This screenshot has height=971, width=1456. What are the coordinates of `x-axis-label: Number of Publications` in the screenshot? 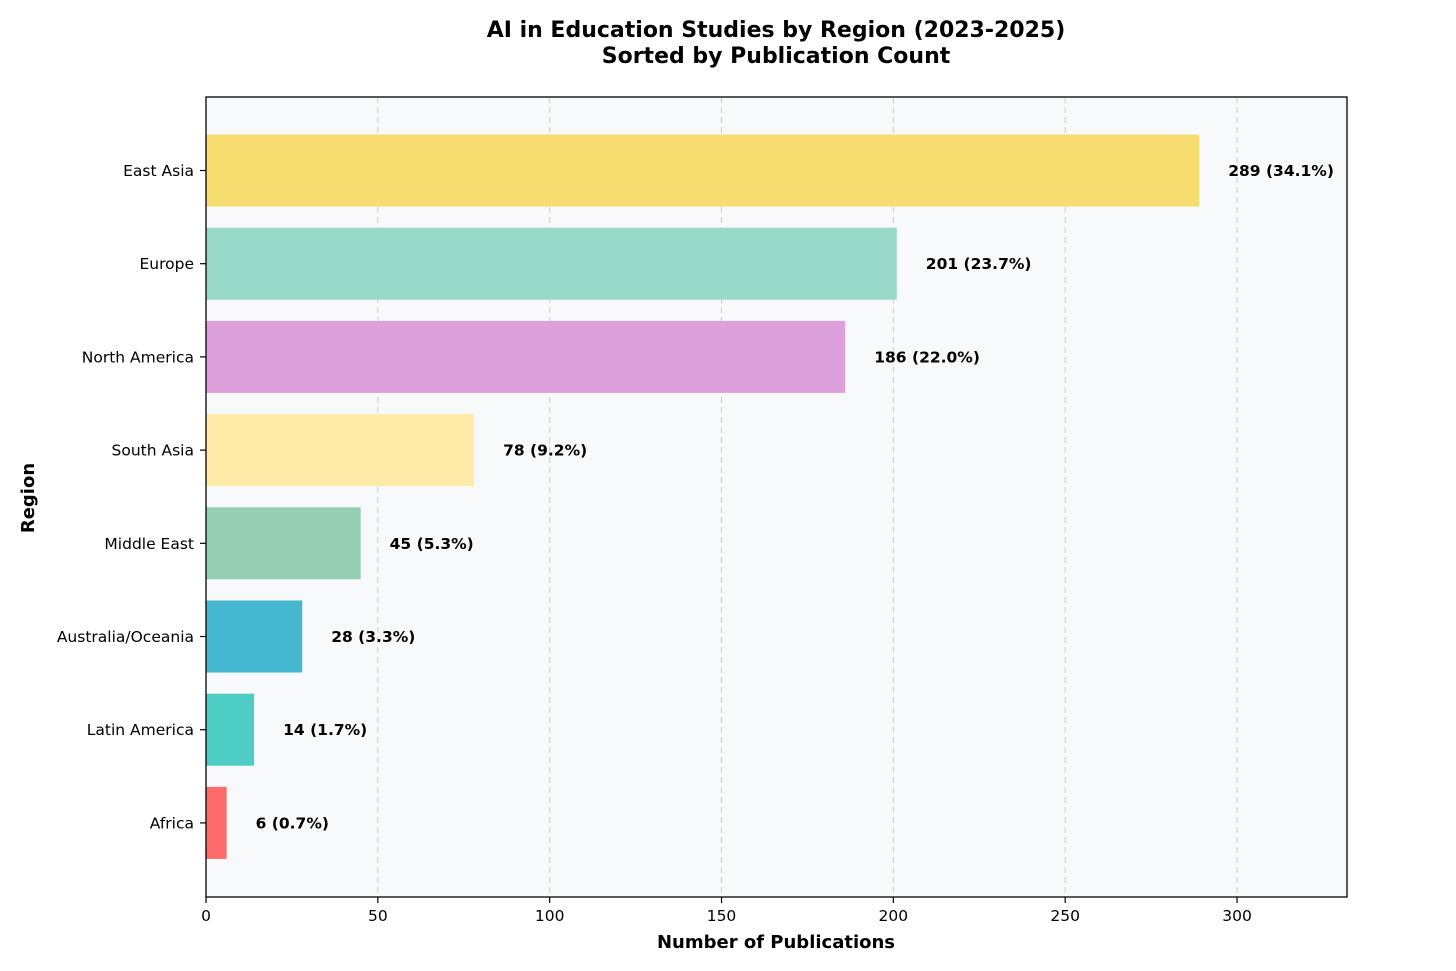 It's located at (776, 942).